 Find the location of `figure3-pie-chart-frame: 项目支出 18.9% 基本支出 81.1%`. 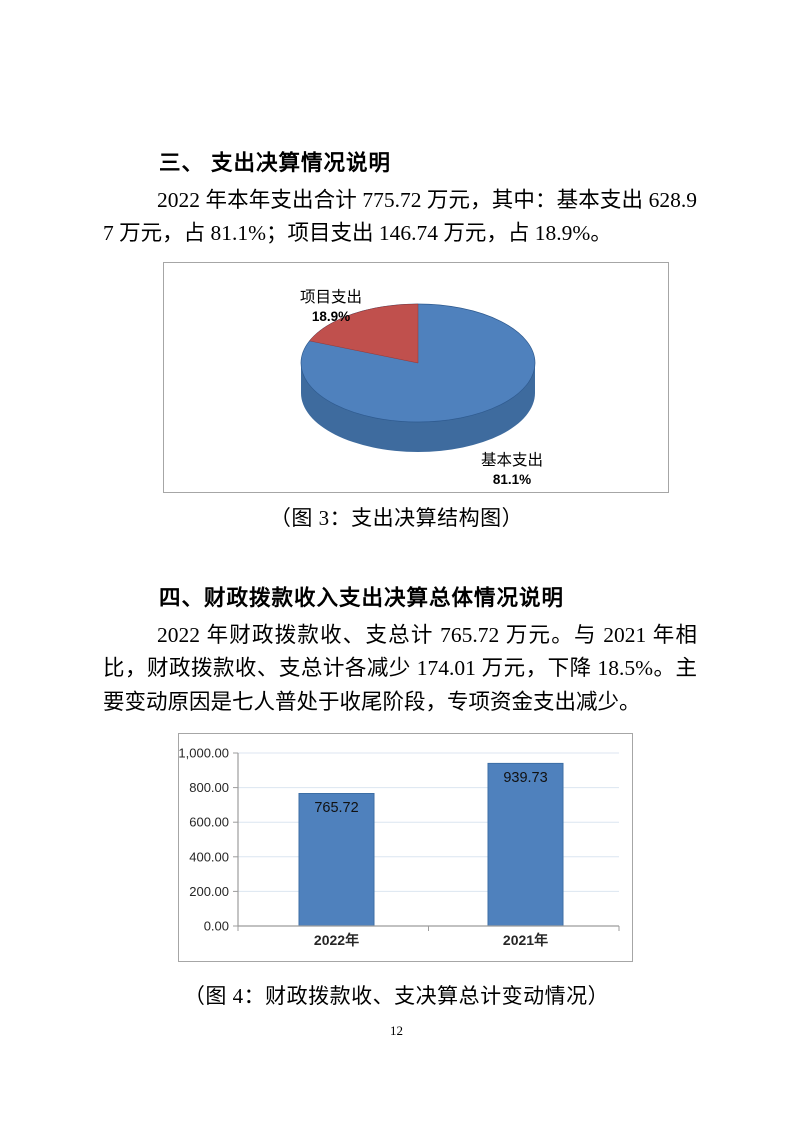

figure3-pie-chart-frame: 项目支出 18.9% 基本支出 81.1% is located at coordinates (416, 377).